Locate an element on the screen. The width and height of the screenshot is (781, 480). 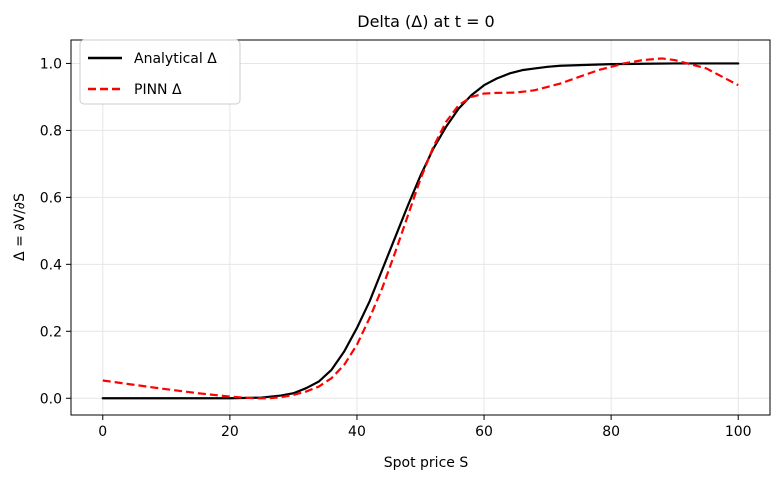
legend: Analytical Δ PINN Δ is located at coordinates (160, 72).